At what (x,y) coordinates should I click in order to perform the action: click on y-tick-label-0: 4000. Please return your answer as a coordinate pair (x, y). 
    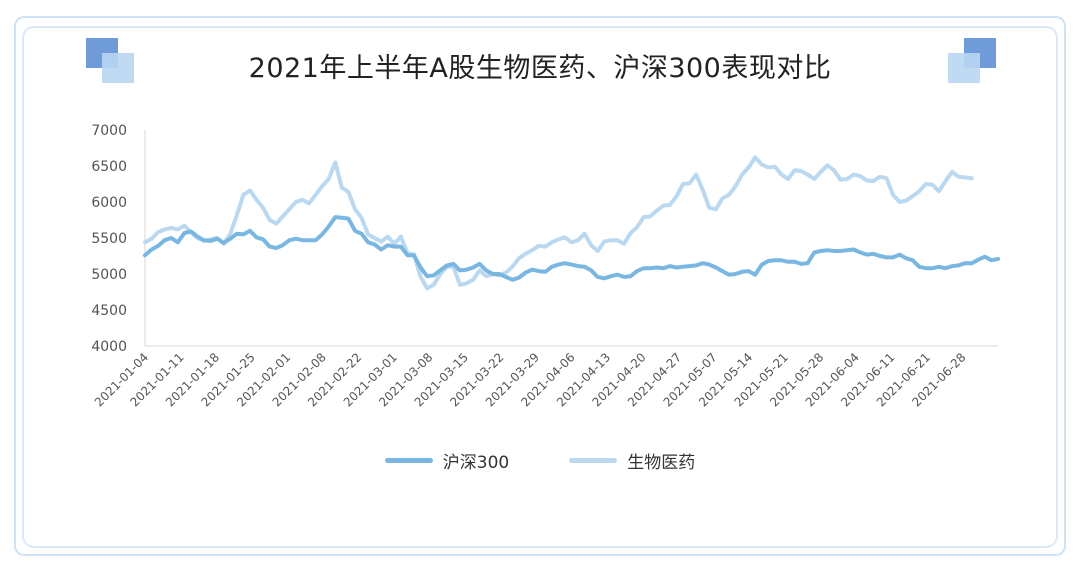
    Looking at the image, I should click on (109, 347).